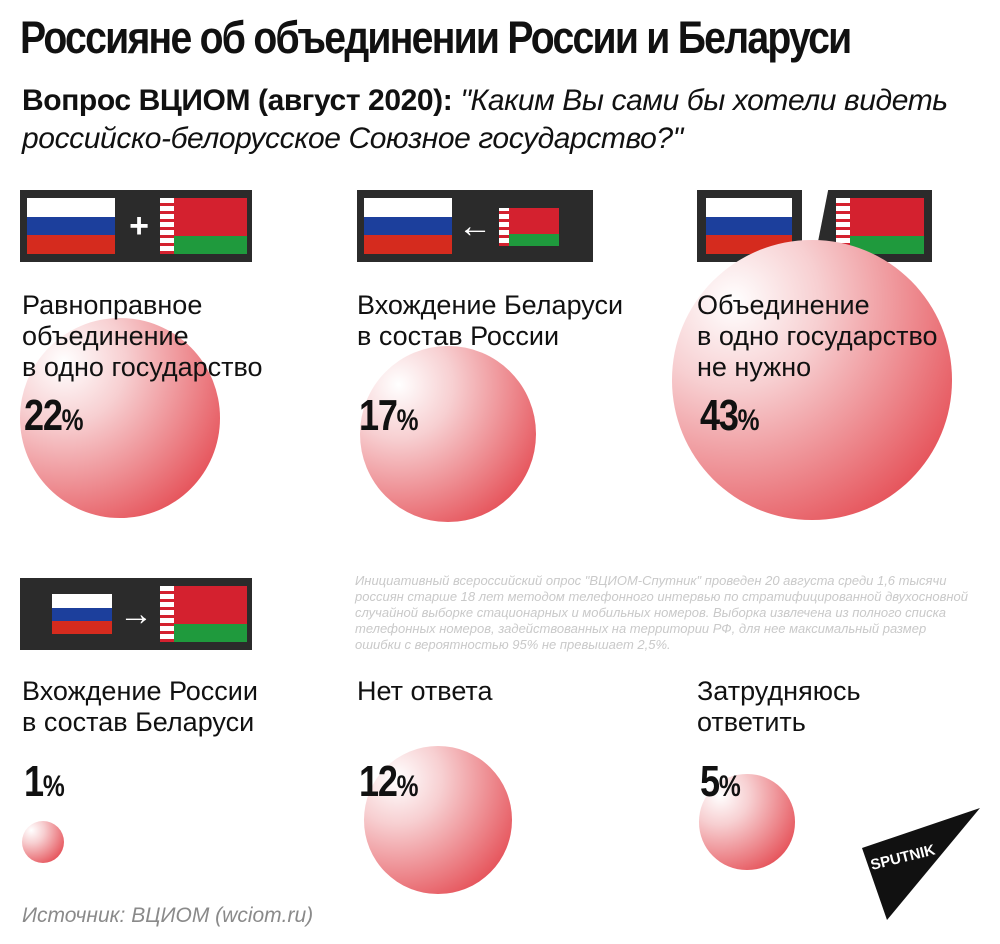 The image size is (1000, 944). I want to click on flag-panel-russia-joins-belarus: →, so click(136, 614).